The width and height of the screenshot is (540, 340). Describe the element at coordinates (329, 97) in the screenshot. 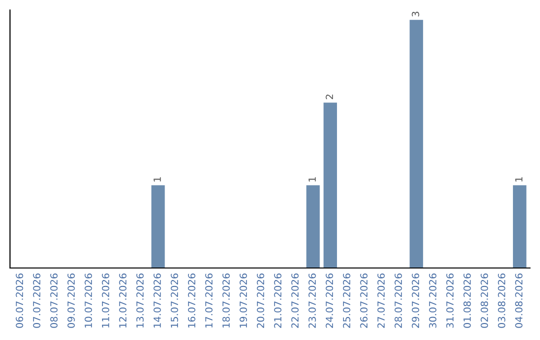

I see `data-label: 2` at that location.